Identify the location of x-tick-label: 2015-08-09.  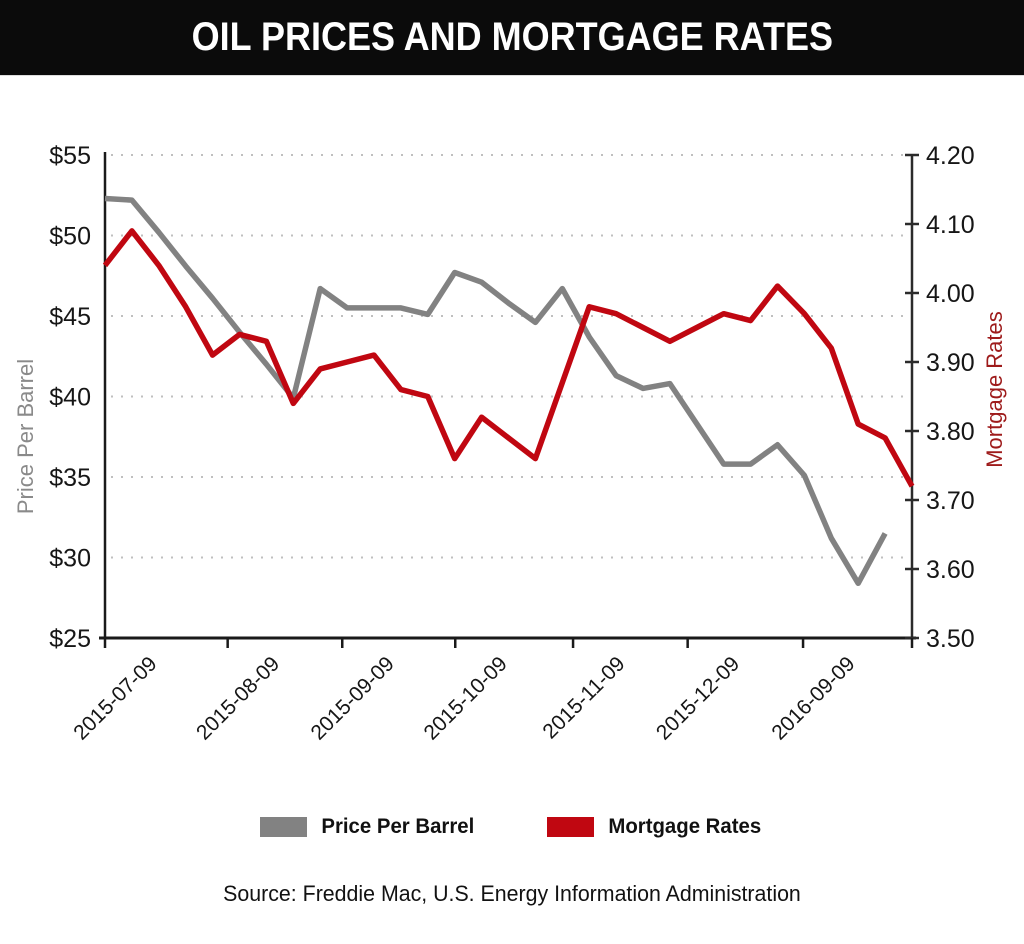
(238, 698).